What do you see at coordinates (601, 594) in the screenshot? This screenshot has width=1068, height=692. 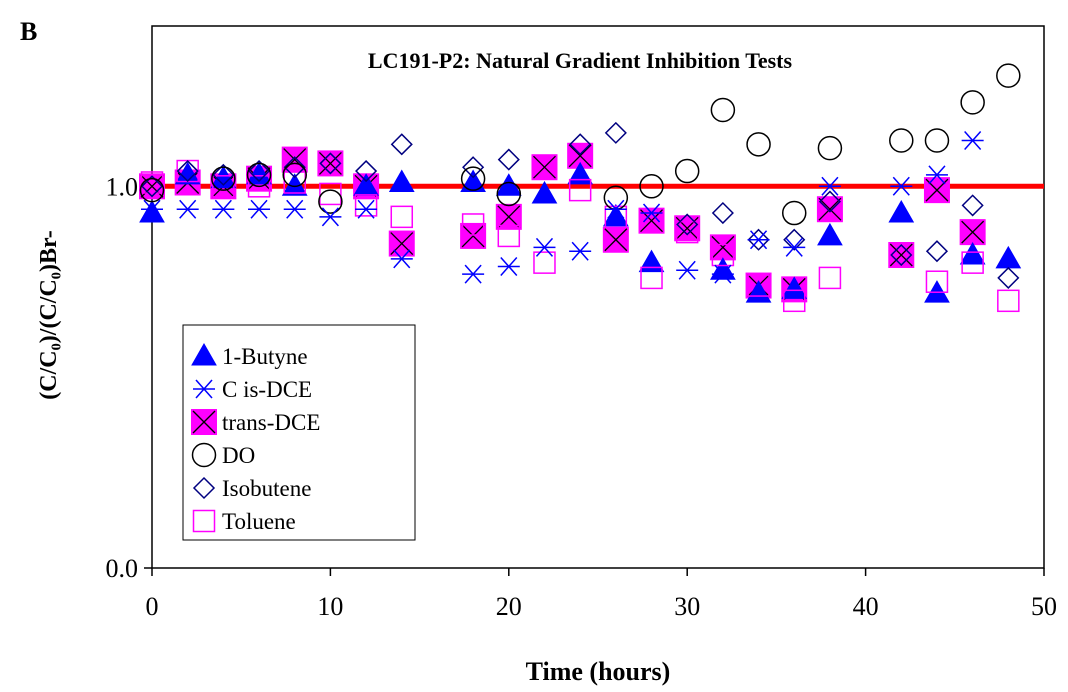 I see `x-axis: 0 10 20 30 40 50` at bounding box center [601, 594].